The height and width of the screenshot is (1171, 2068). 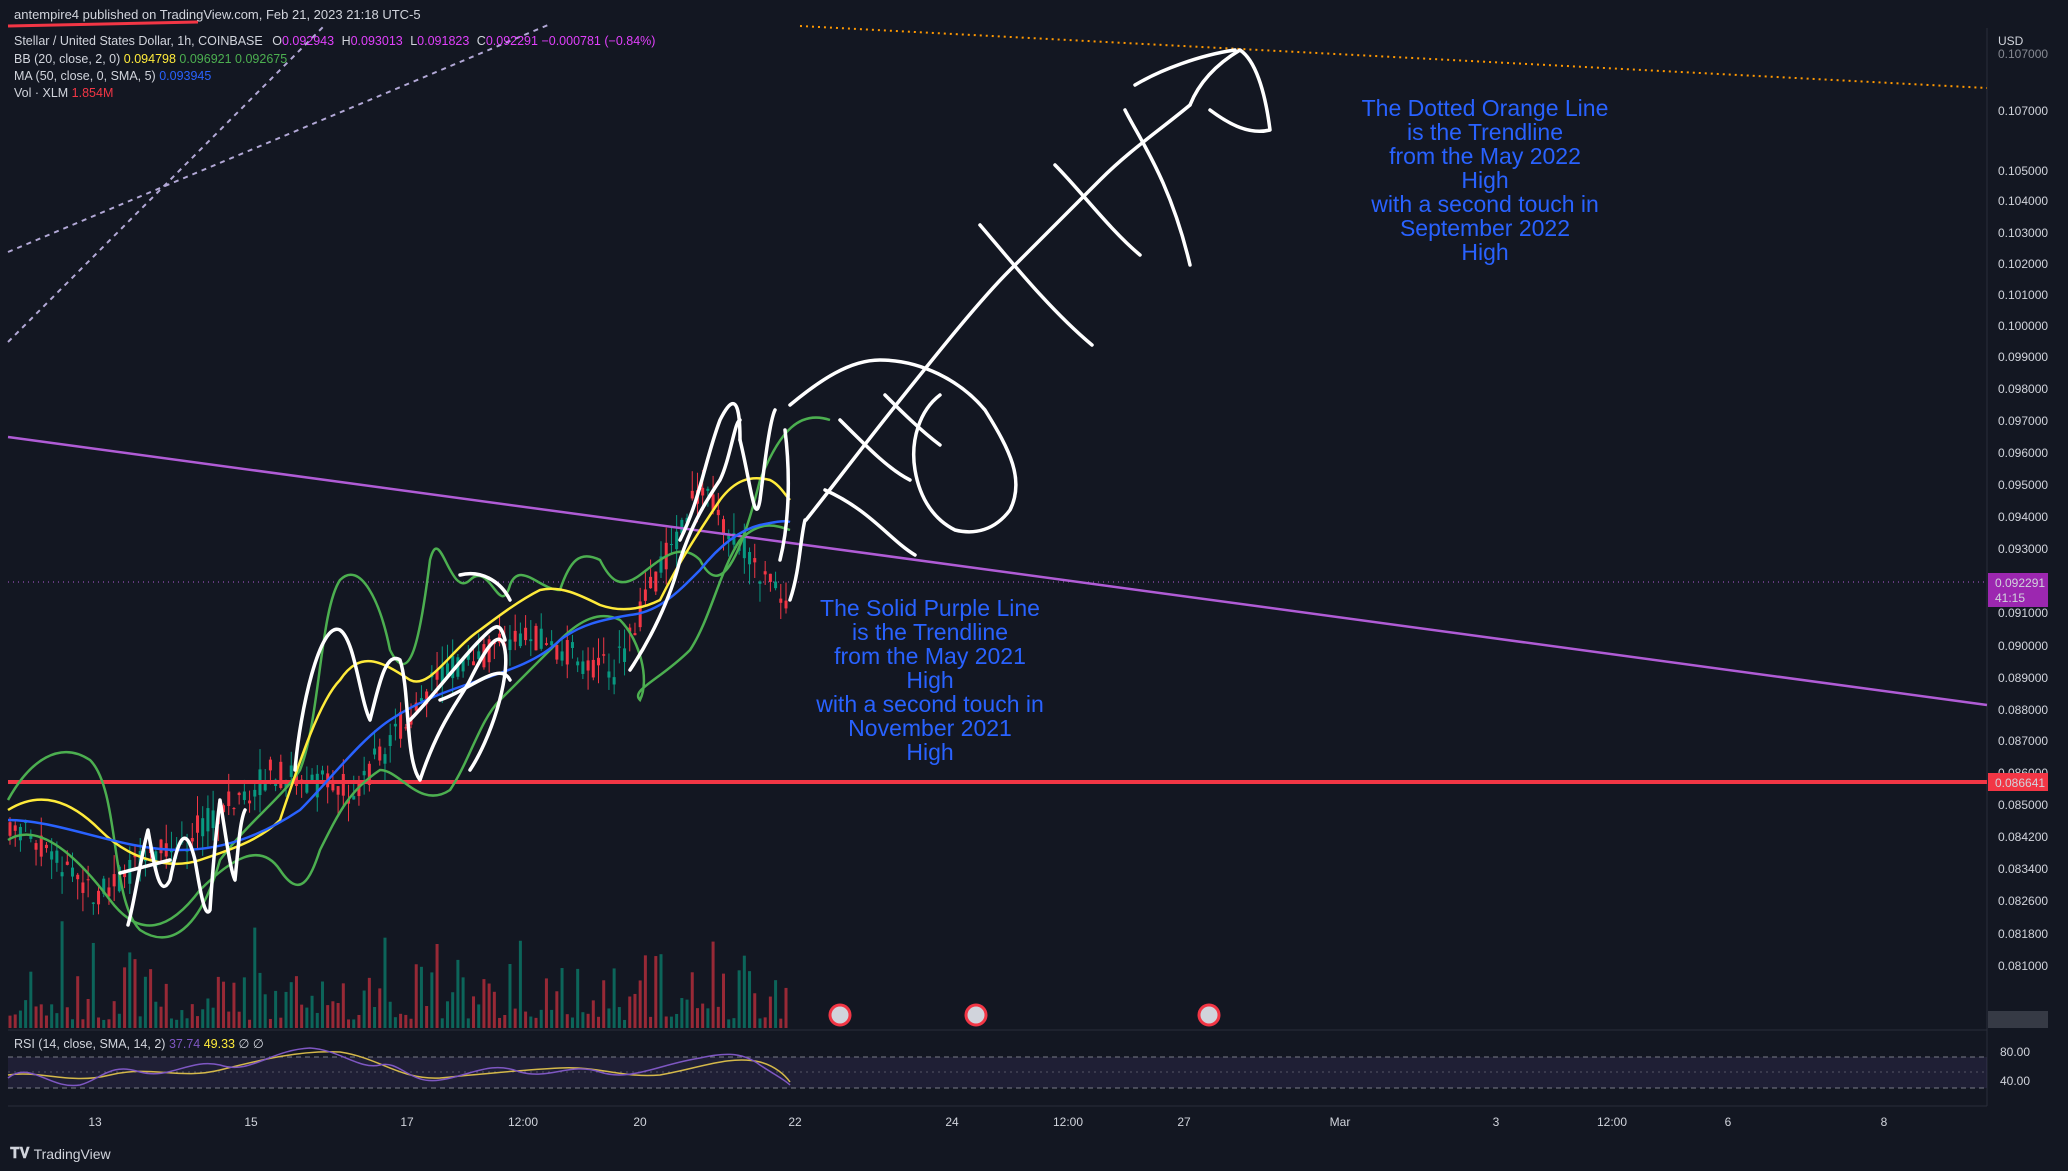 What do you see at coordinates (103, 24) in the screenshot?
I see `top-red-stroke` at bounding box center [103, 24].